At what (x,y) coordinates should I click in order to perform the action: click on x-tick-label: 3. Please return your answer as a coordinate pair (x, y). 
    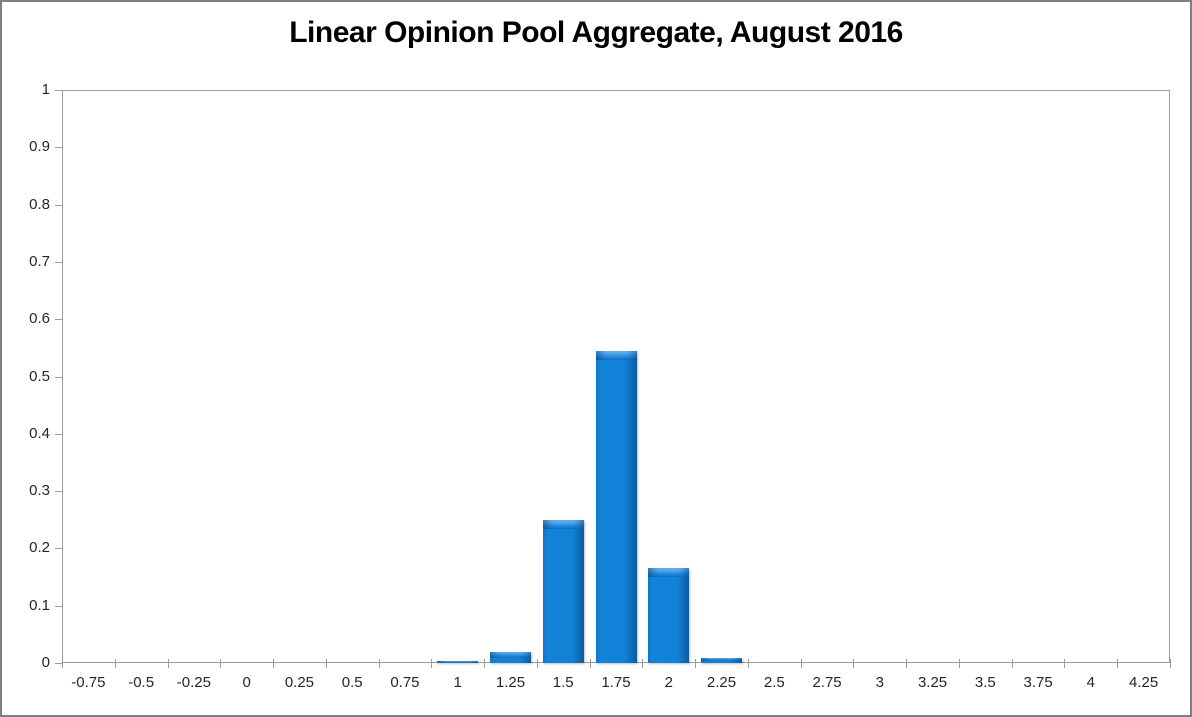
    Looking at the image, I should click on (879, 682).